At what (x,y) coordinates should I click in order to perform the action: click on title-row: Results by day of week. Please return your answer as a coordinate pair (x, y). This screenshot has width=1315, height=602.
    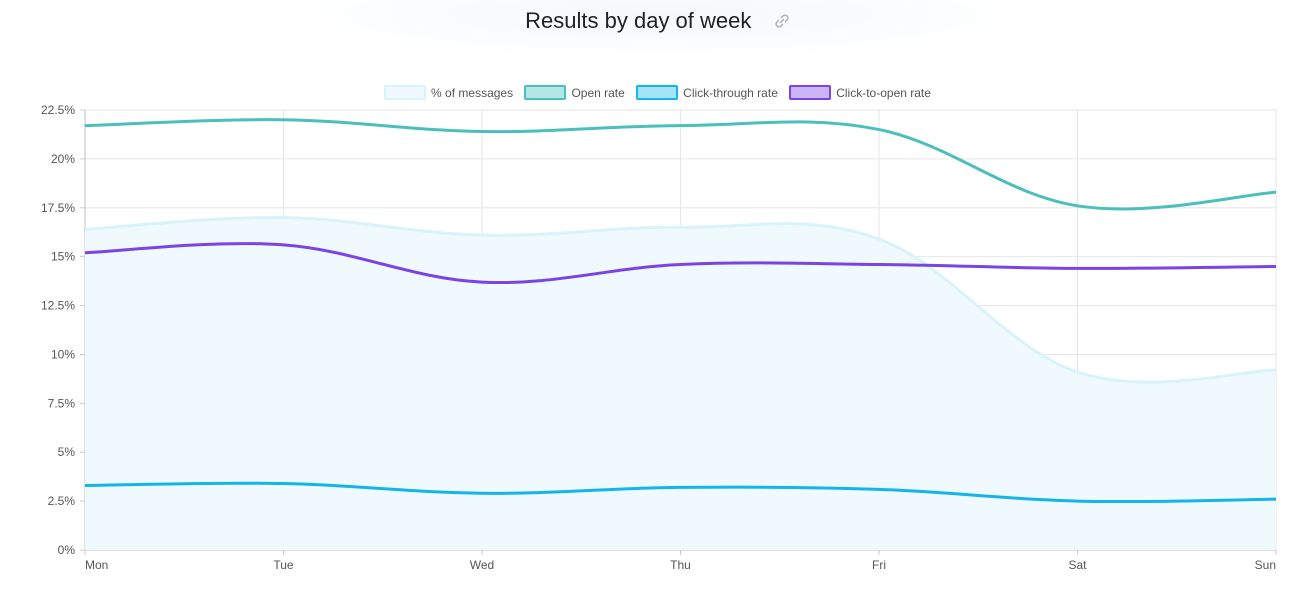
    Looking at the image, I should click on (657, 21).